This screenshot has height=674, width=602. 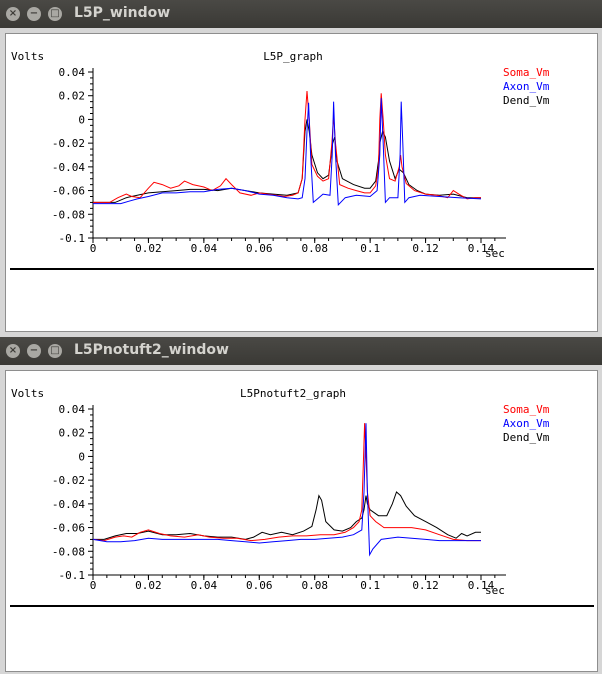 What do you see at coordinates (122, 13) in the screenshot?
I see `window-title: L5P_window` at bounding box center [122, 13].